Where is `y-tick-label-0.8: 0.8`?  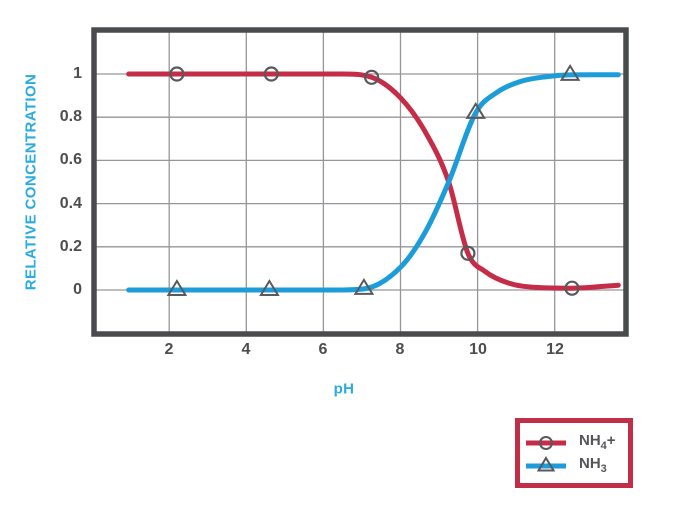 y-tick-label-0.8: 0.8 is located at coordinates (70, 116).